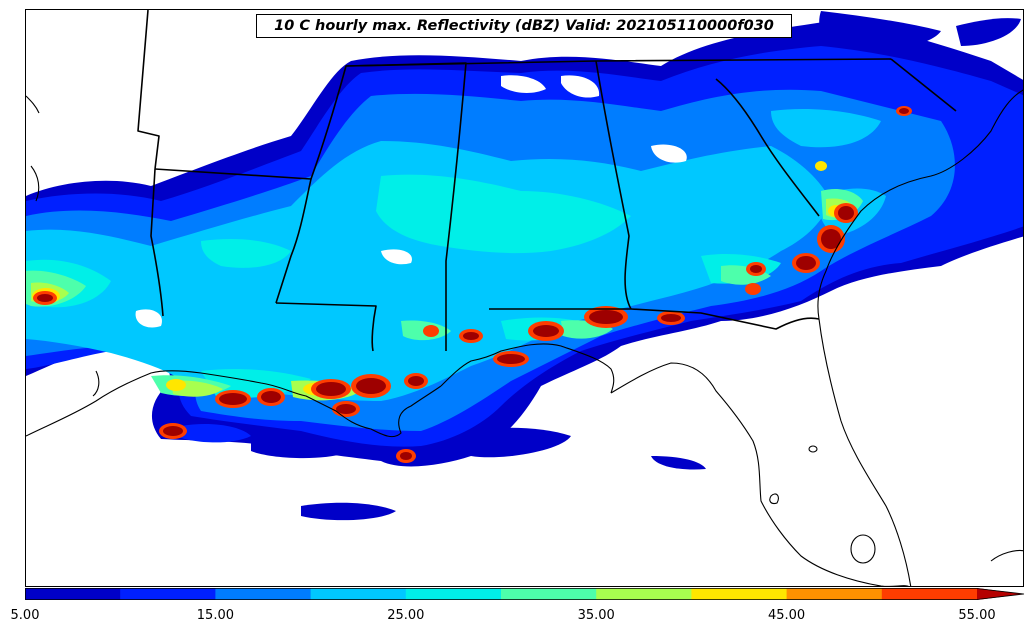  I want to click on colorbar, so click(525, 594).